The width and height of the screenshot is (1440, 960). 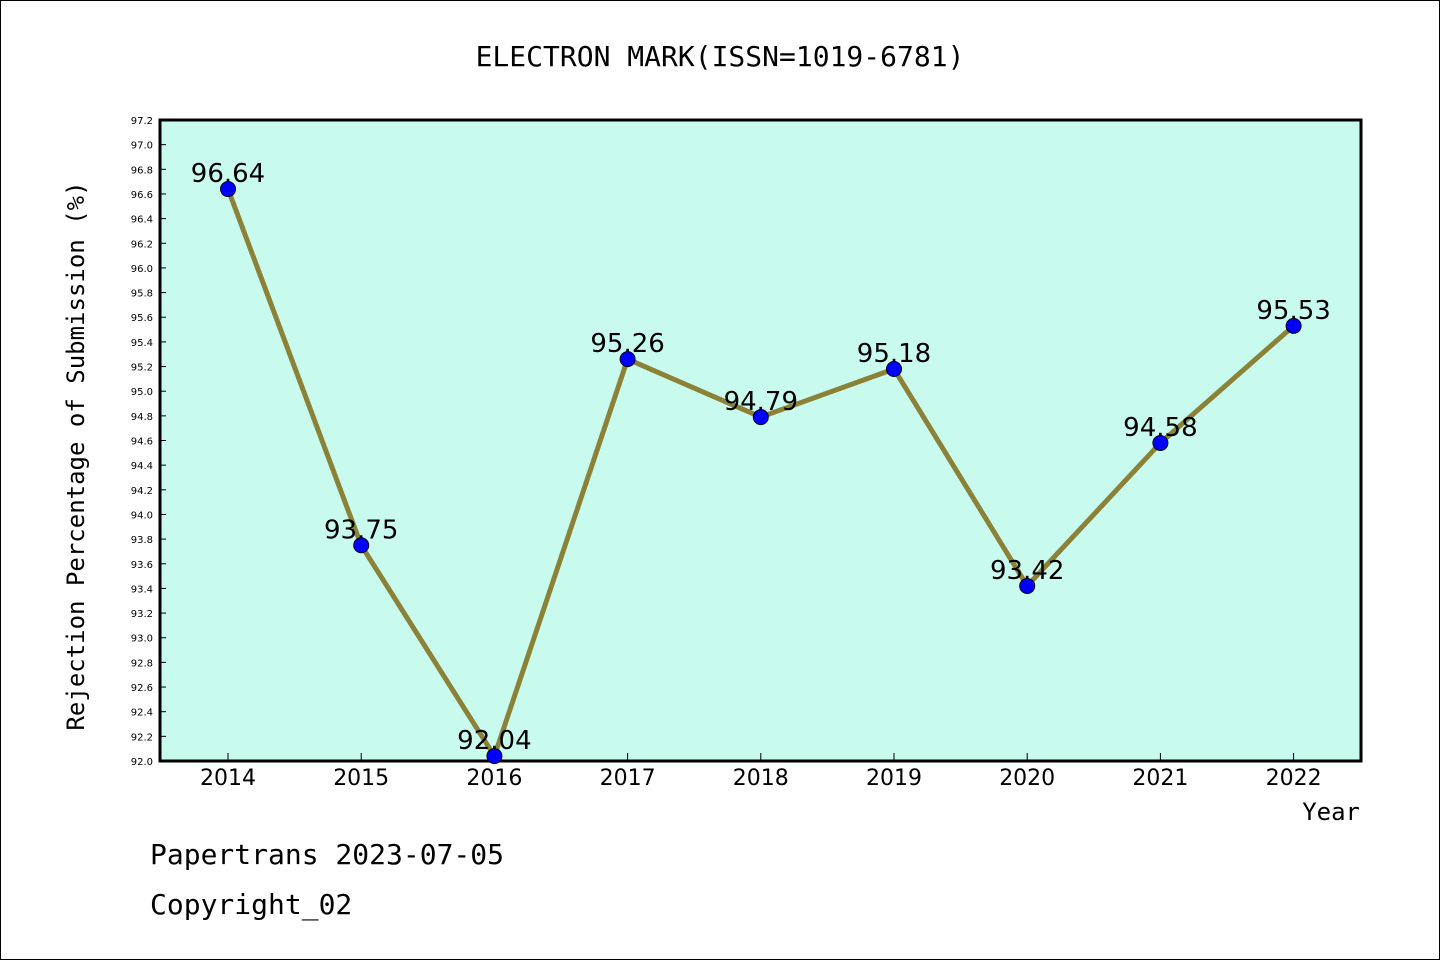 What do you see at coordinates (894, 778) in the screenshot?
I see `x-tick-label: 2019` at bounding box center [894, 778].